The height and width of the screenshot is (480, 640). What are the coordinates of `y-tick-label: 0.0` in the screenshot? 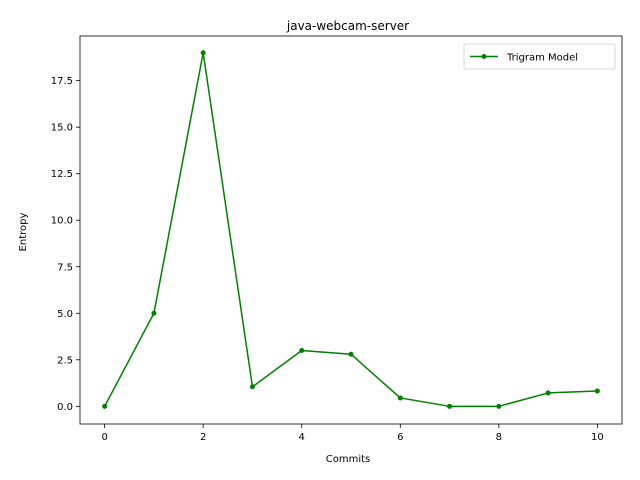 It's located at (65, 407).